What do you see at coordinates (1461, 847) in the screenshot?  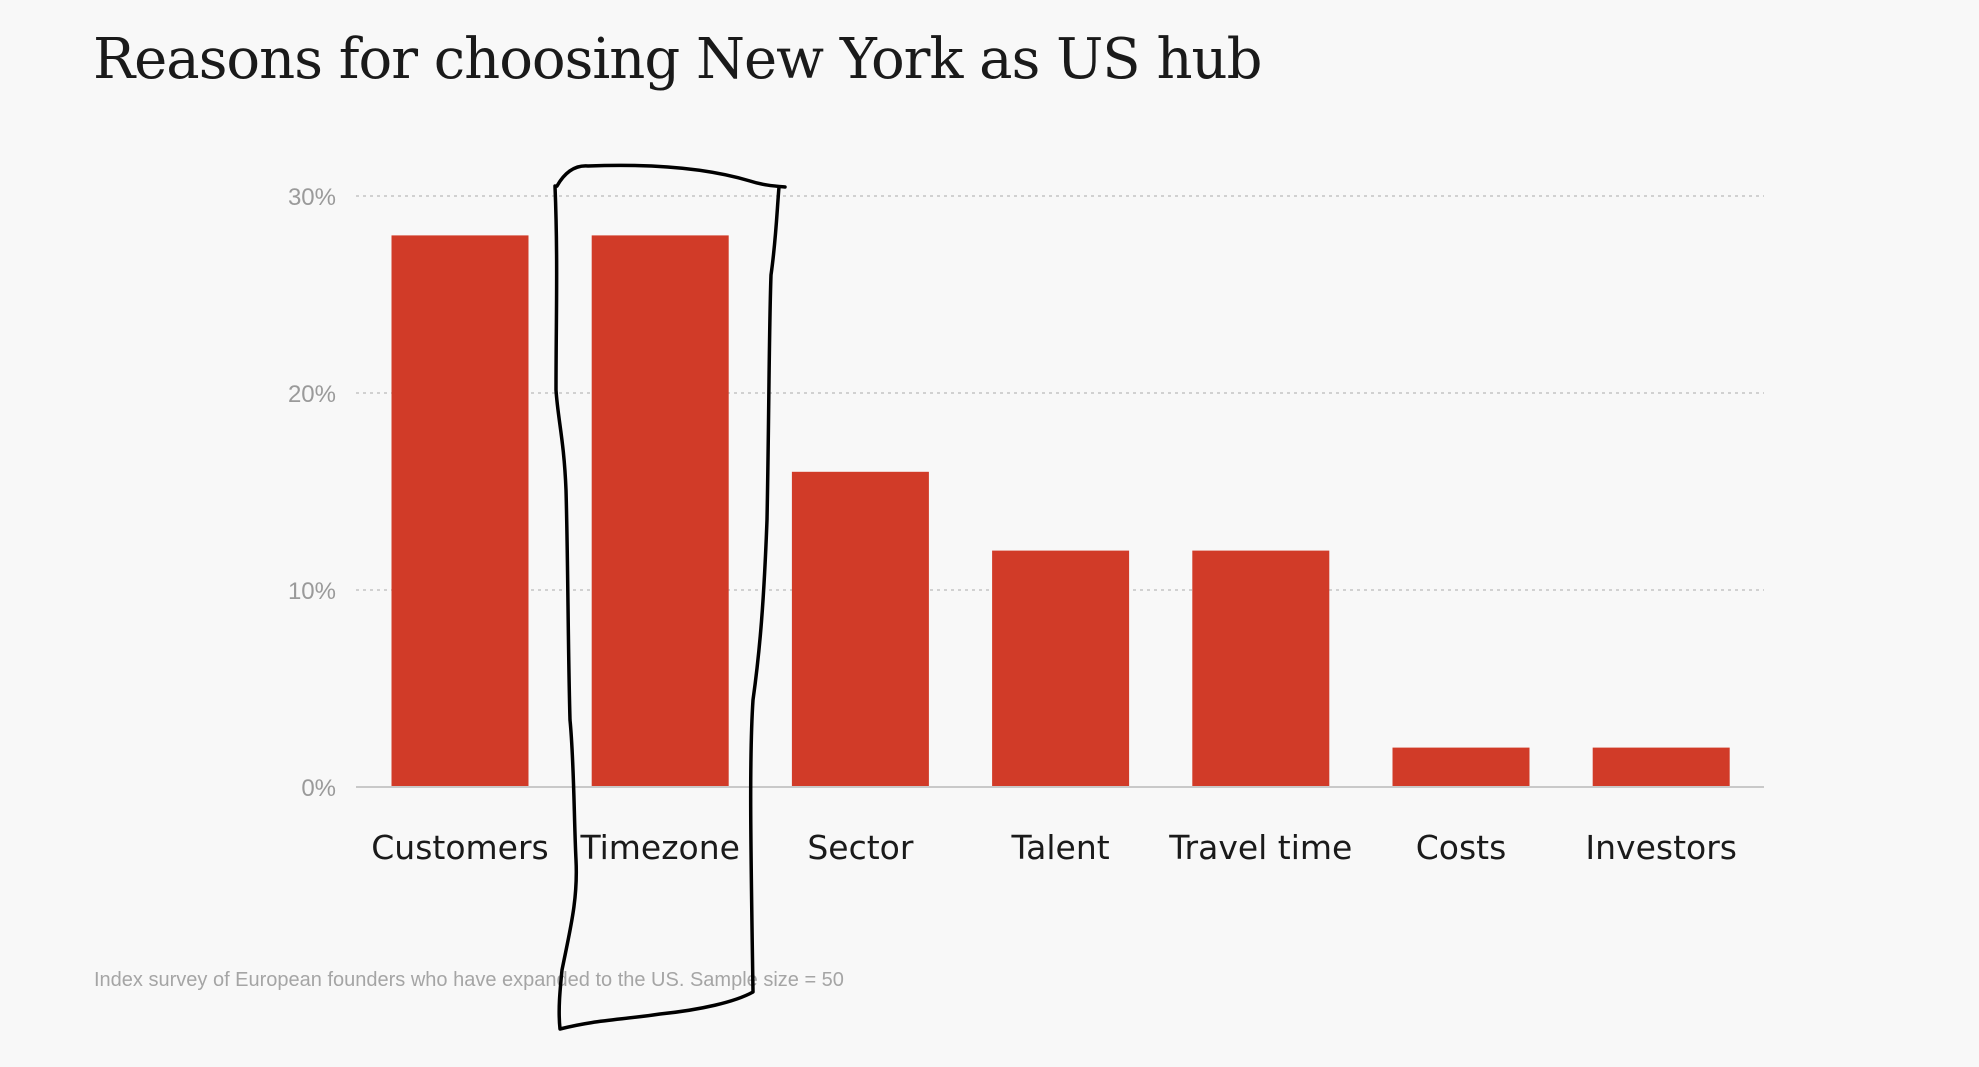 I see `x-tick-label: Costs` at bounding box center [1461, 847].